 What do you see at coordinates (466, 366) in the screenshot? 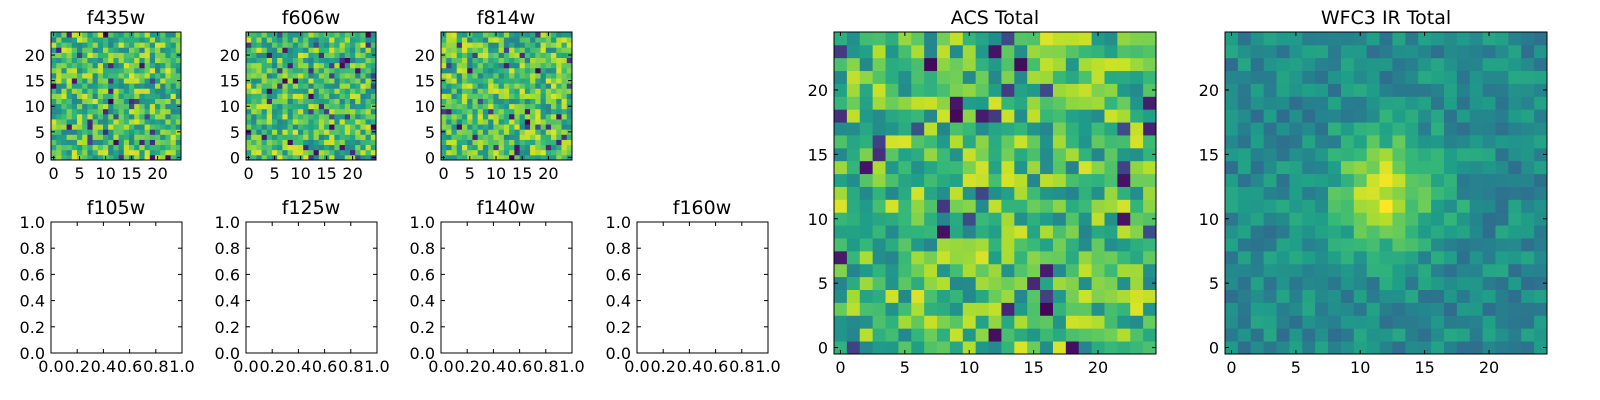
I see `x-tick-label: 0.2` at bounding box center [466, 366].